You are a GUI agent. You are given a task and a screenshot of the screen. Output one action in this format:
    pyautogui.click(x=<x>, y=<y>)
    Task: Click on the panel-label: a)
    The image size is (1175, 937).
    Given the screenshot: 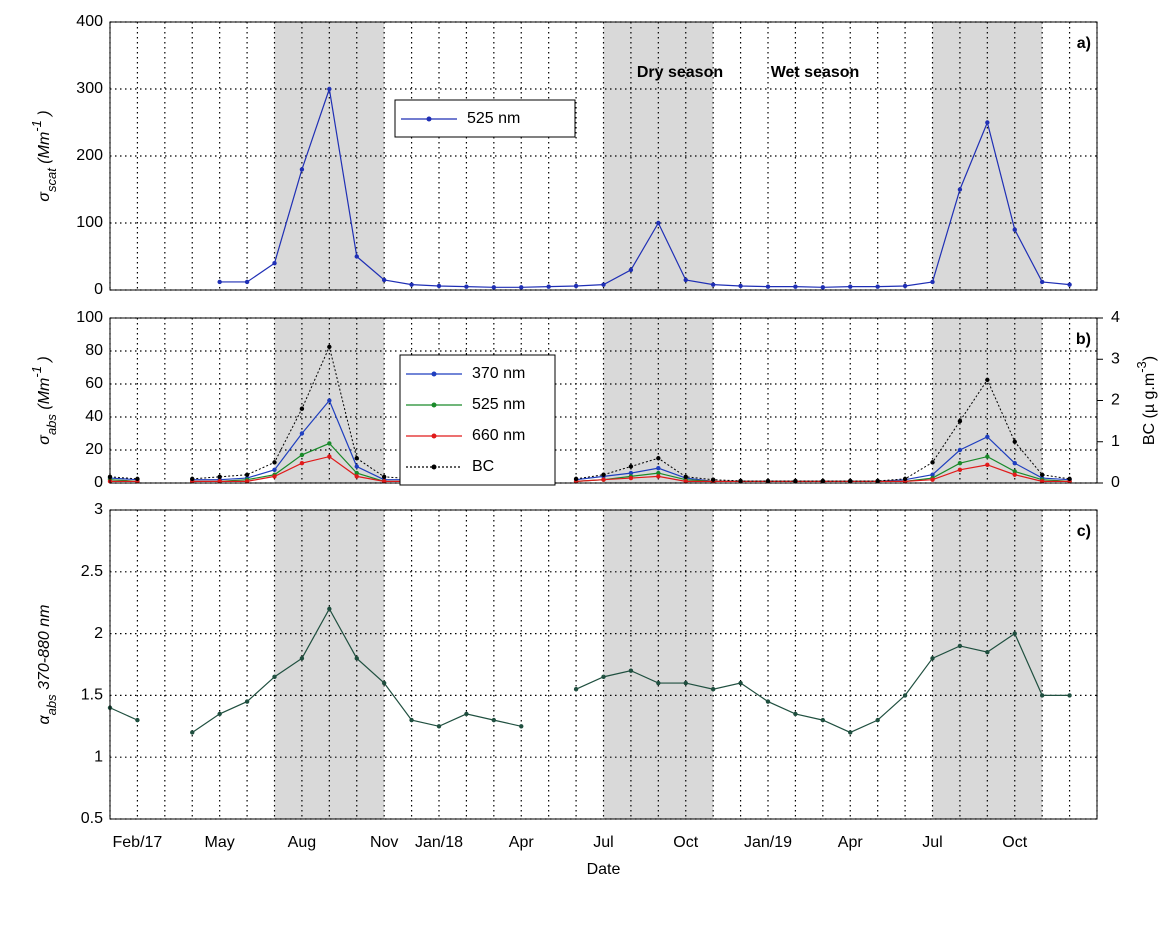 What is the action you would take?
    pyautogui.click(x=1084, y=43)
    